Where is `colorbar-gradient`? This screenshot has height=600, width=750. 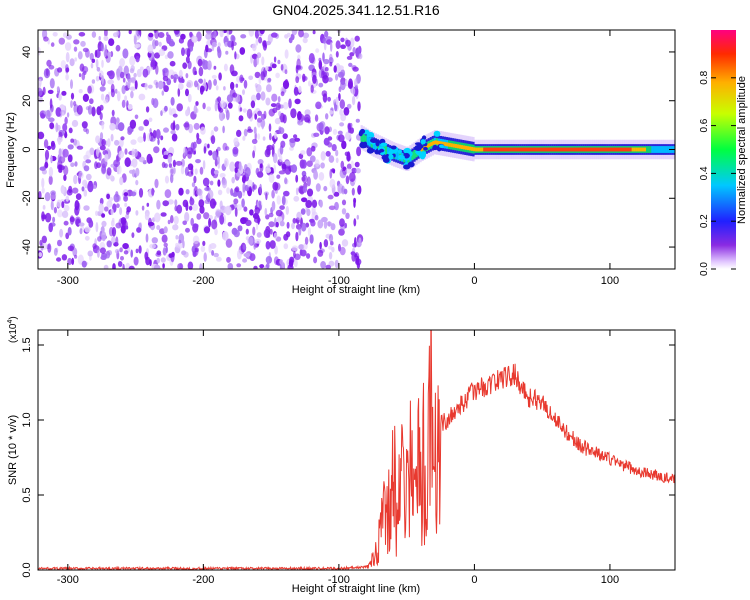 colorbar-gradient is located at coordinates (723, 149).